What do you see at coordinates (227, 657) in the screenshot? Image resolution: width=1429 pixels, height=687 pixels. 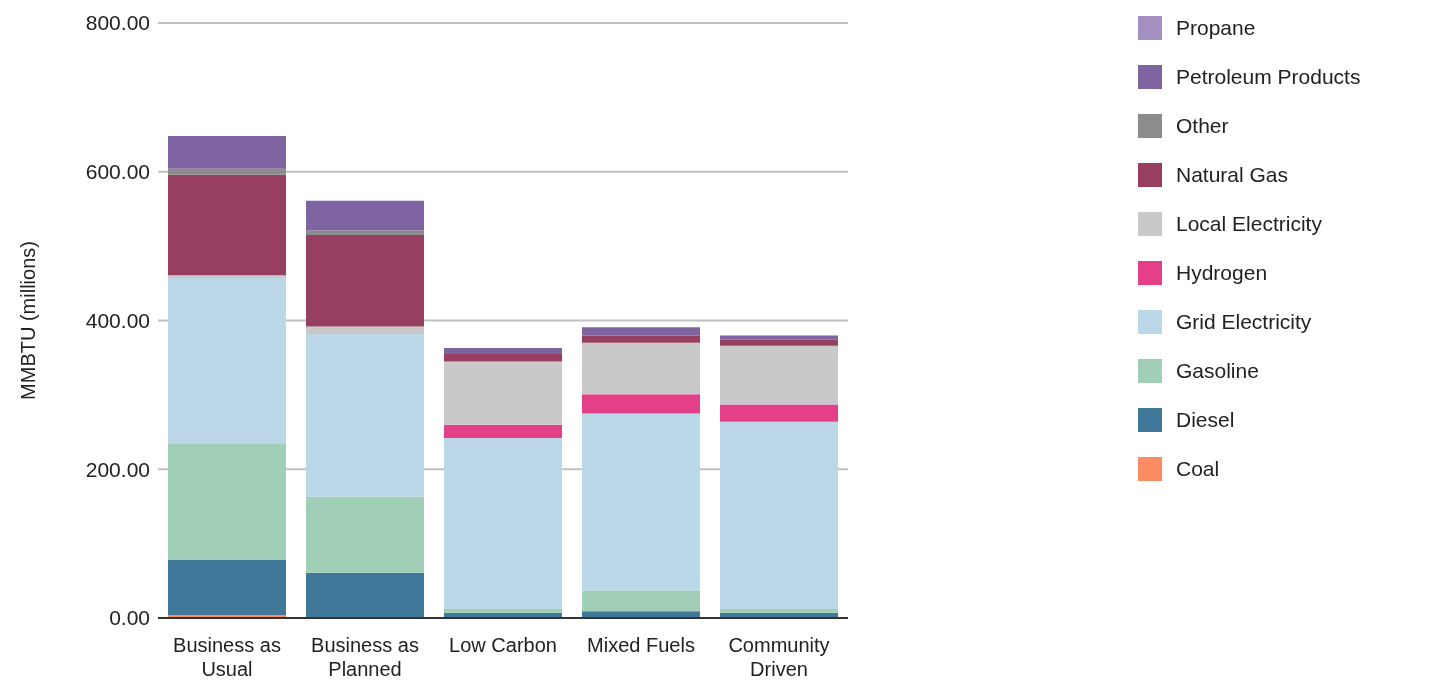 I see `x-tick-label: Business as Usual` at bounding box center [227, 657].